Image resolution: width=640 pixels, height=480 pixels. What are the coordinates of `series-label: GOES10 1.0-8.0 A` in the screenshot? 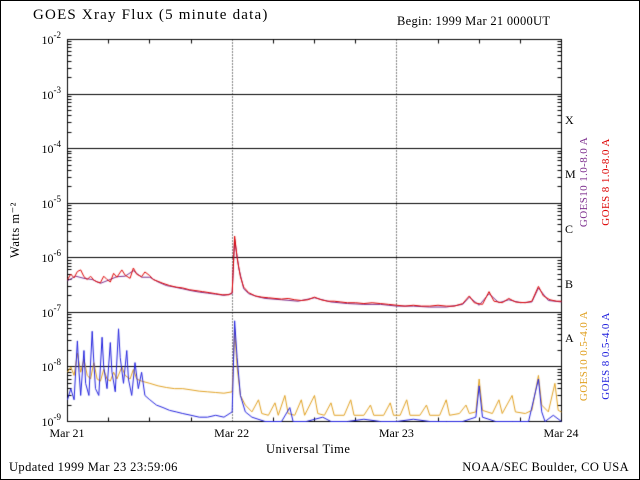 It's located at (584, 182).